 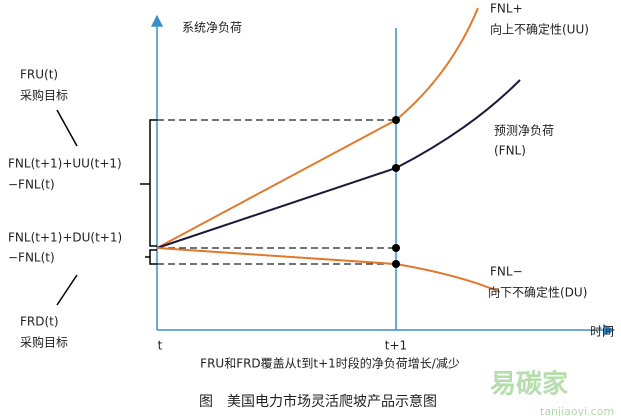 I want to click on left-label: FNL(t+1)+UU(t+1), so click(x=65, y=164).